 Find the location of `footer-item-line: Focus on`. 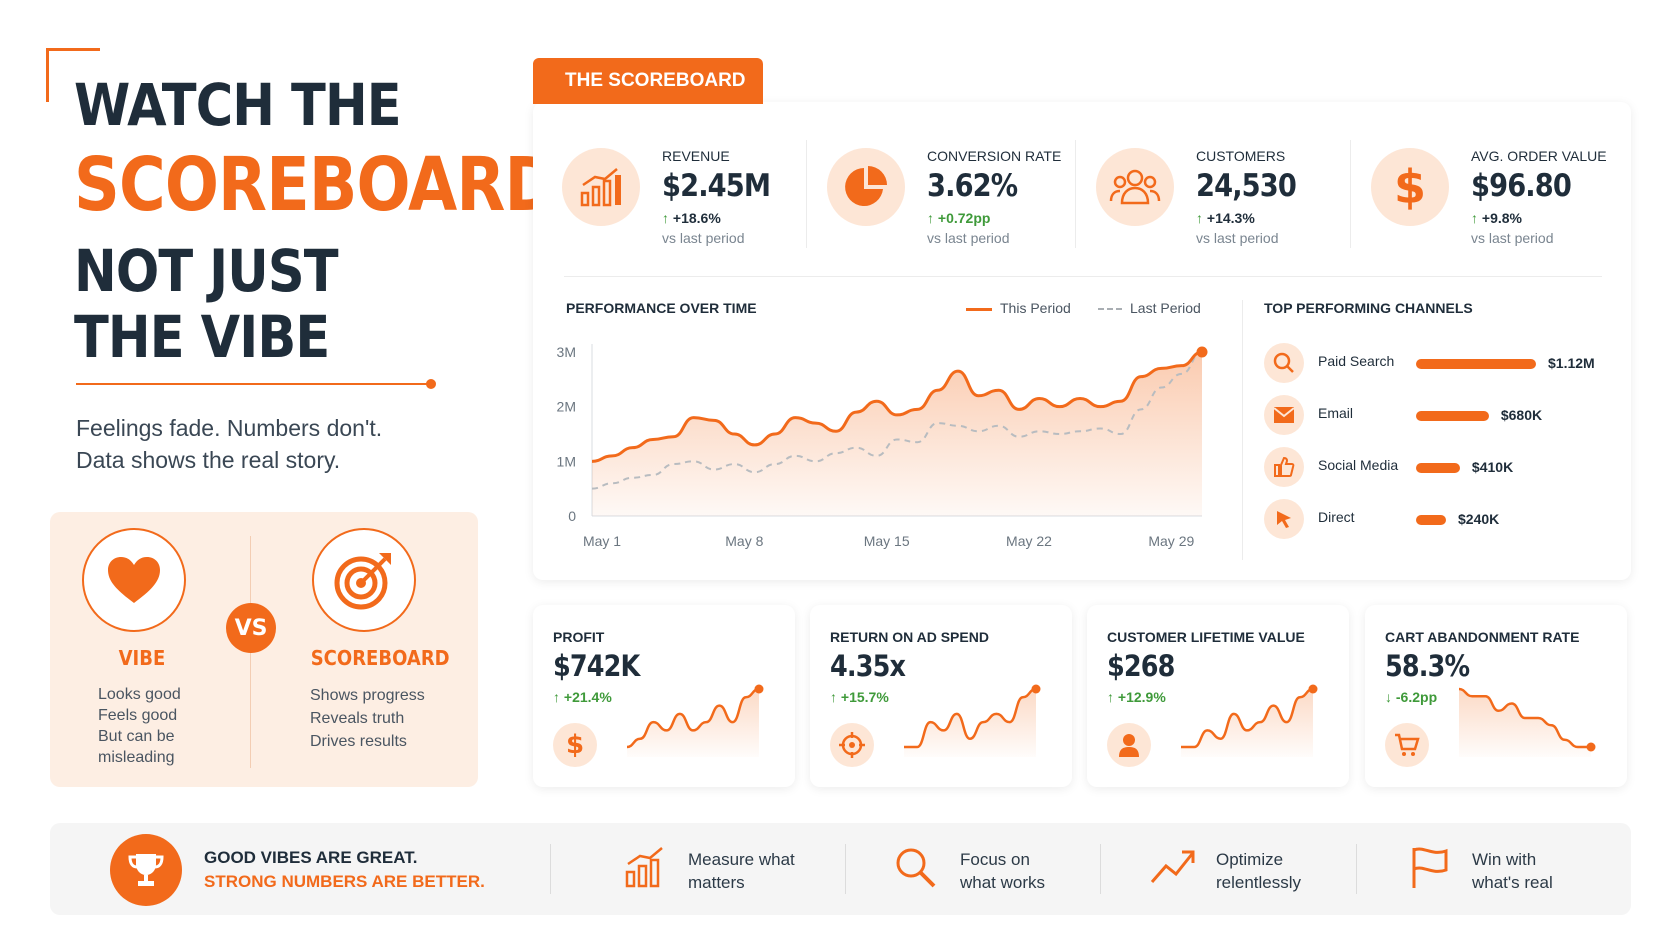

footer-item-line: Focus on is located at coordinates (995, 859).